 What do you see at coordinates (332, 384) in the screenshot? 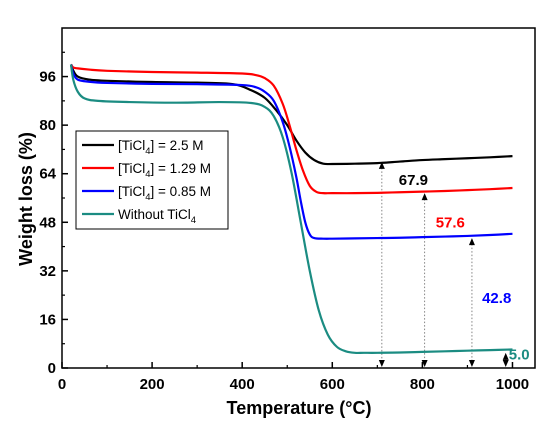
I see `x-tick-label: 600` at bounding box center [332, 384].